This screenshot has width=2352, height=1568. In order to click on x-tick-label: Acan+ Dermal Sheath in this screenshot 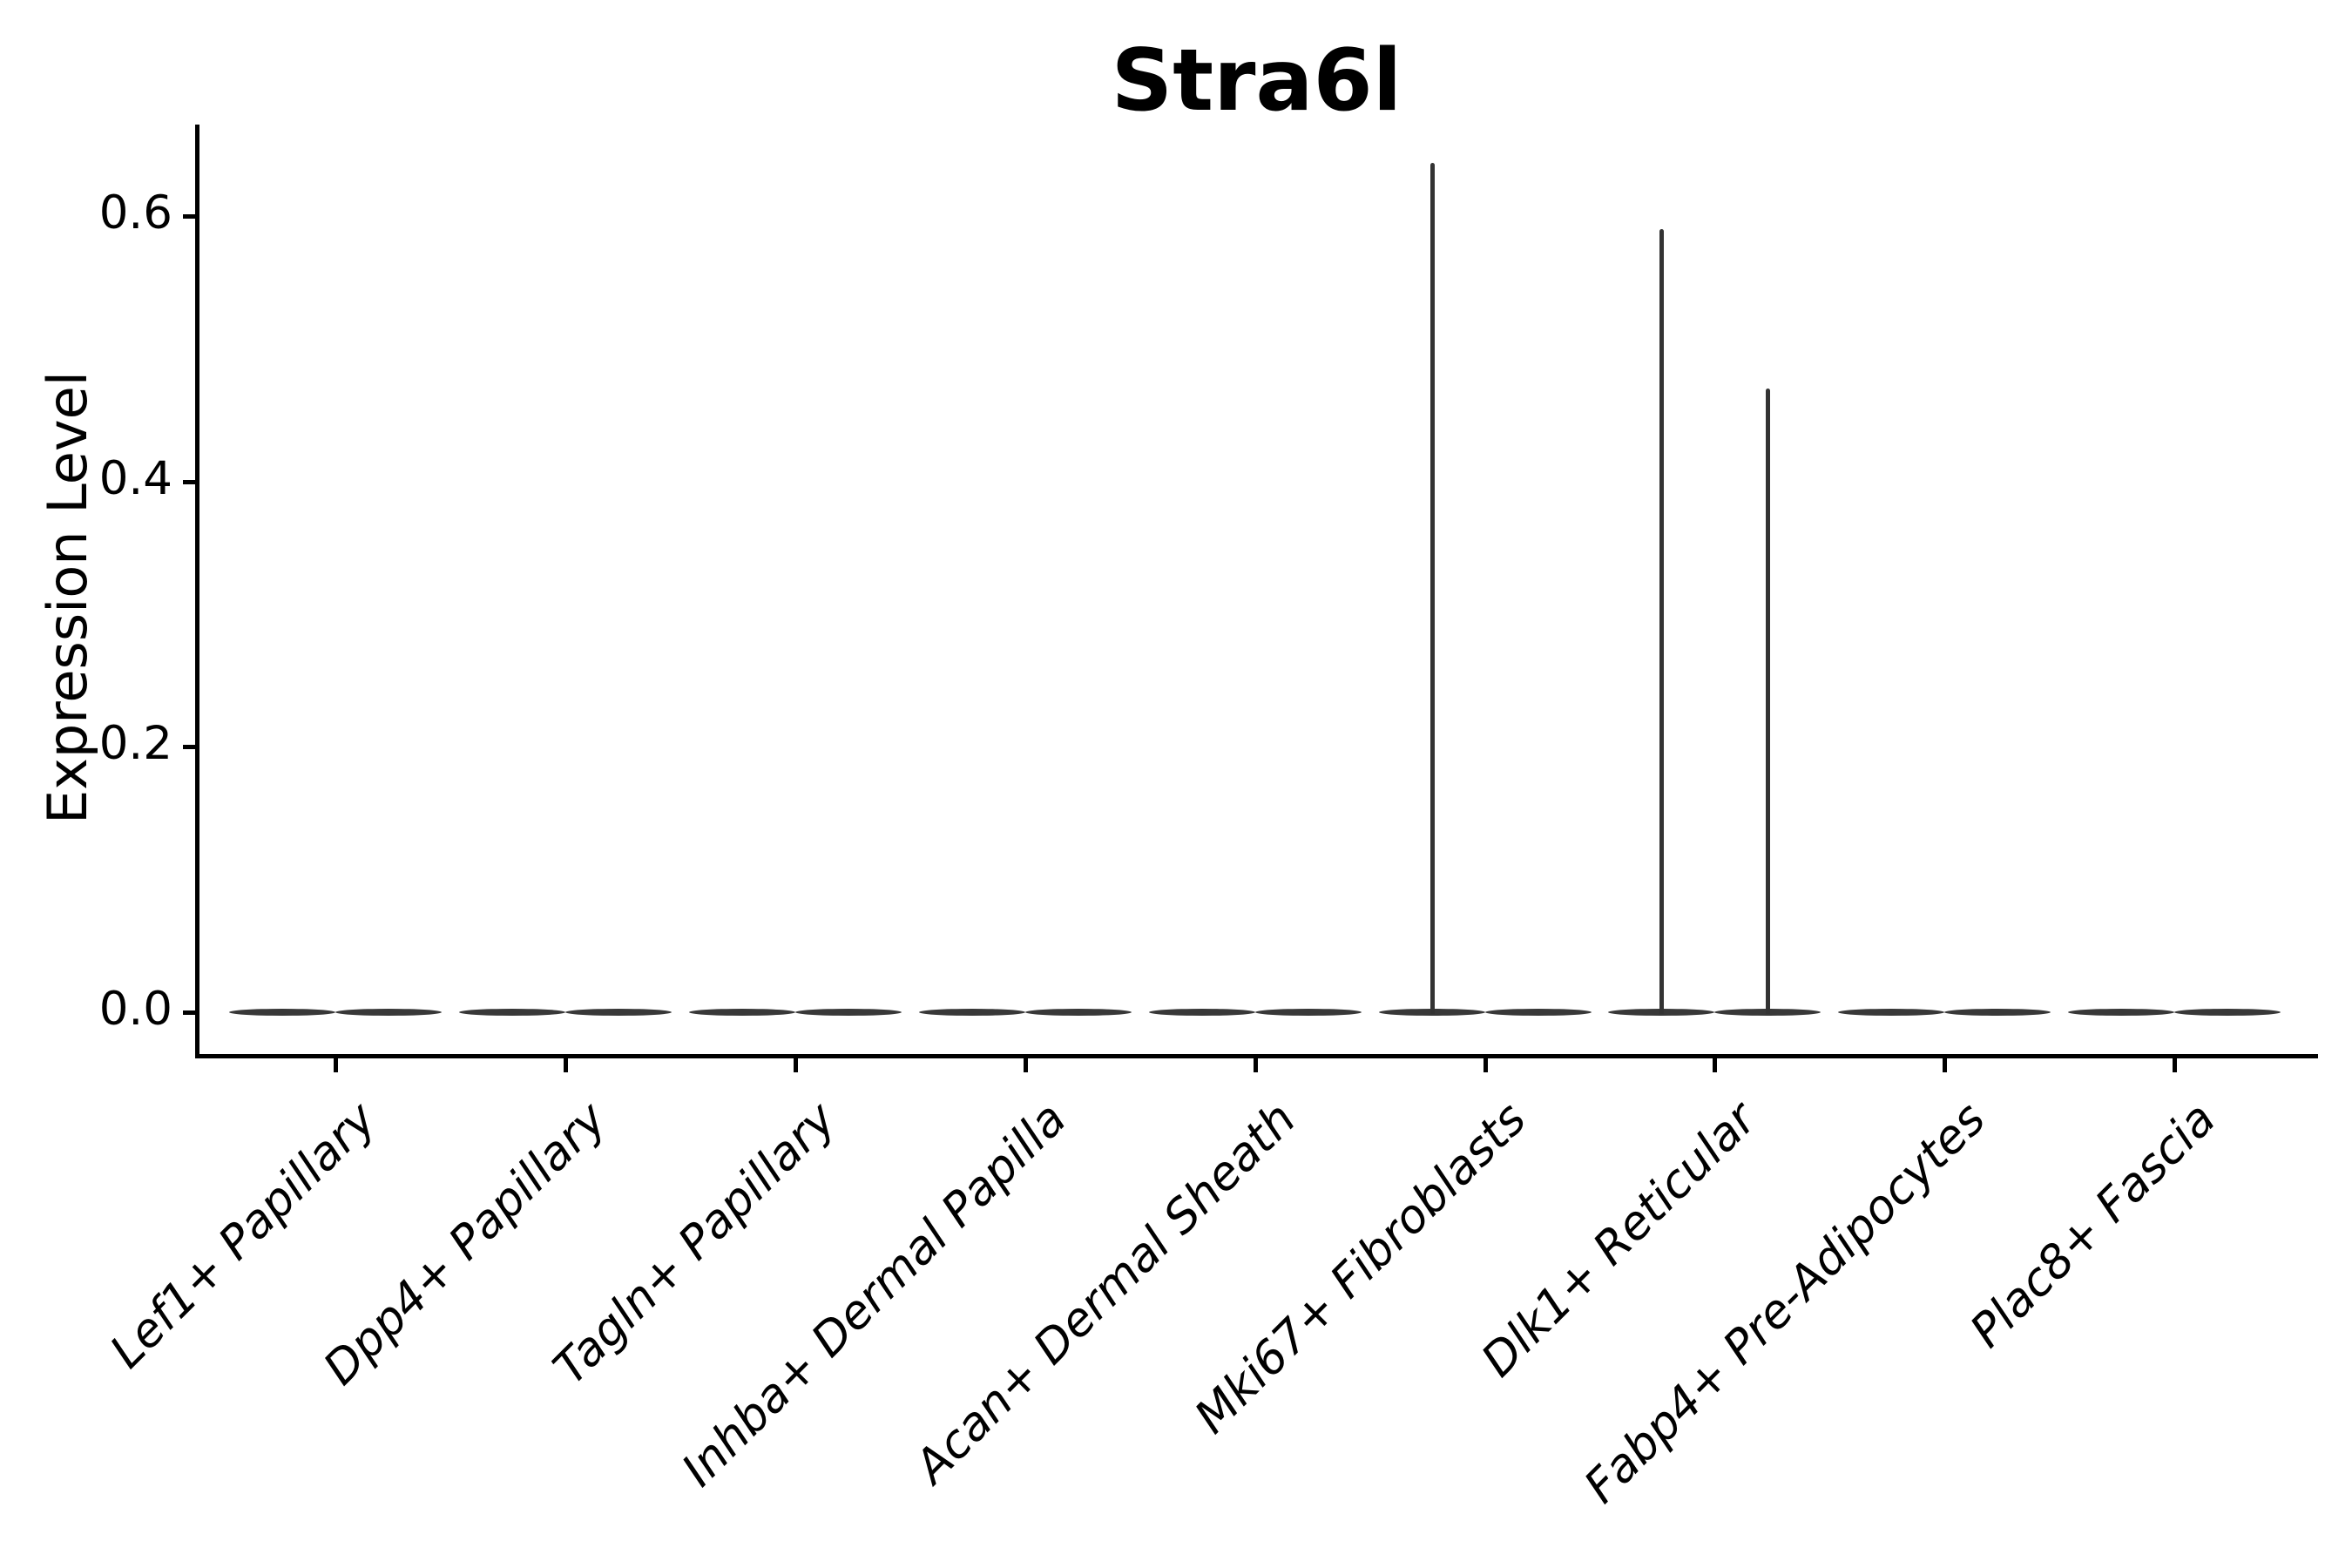, I will do `click(1106, 1293)`.